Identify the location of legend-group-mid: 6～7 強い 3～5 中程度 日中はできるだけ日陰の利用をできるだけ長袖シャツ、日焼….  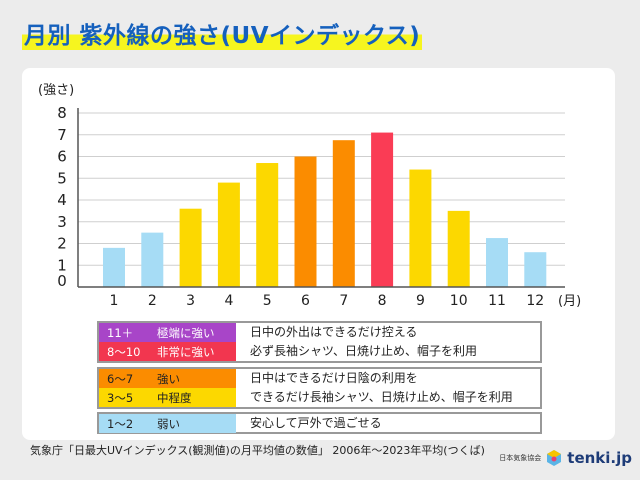
(319, 388).